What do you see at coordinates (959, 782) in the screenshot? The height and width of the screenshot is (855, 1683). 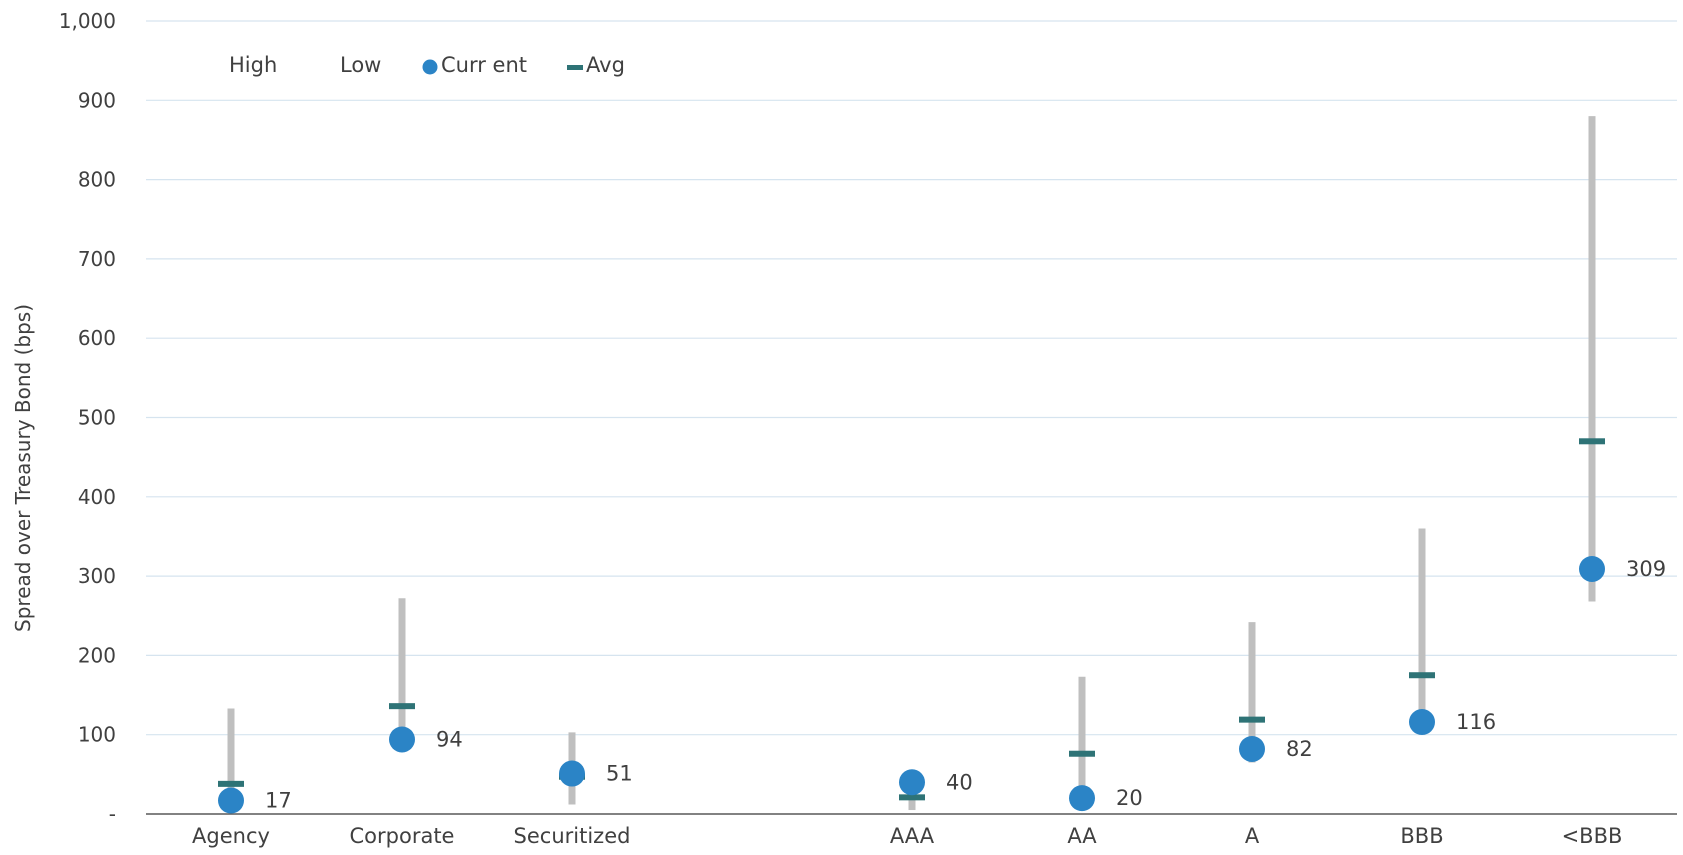 I see `data-label: 40` at bounding box center [959, 782].